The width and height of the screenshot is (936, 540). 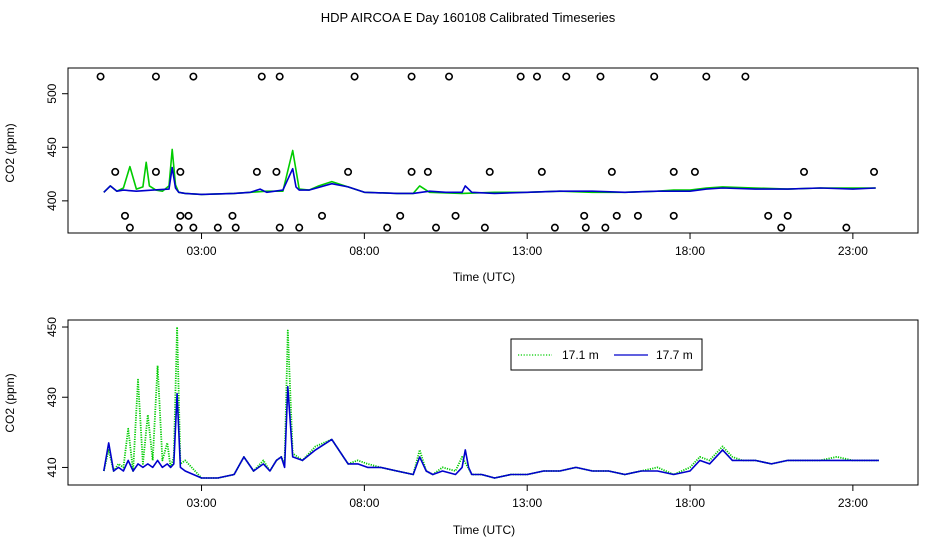 I want to click on bottom-y-tick-label: 410, so click(x=52, y=467).